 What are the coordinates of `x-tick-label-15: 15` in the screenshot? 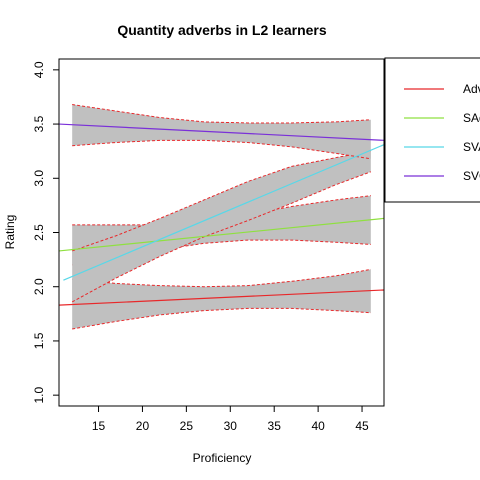 It's located at (99, 426).